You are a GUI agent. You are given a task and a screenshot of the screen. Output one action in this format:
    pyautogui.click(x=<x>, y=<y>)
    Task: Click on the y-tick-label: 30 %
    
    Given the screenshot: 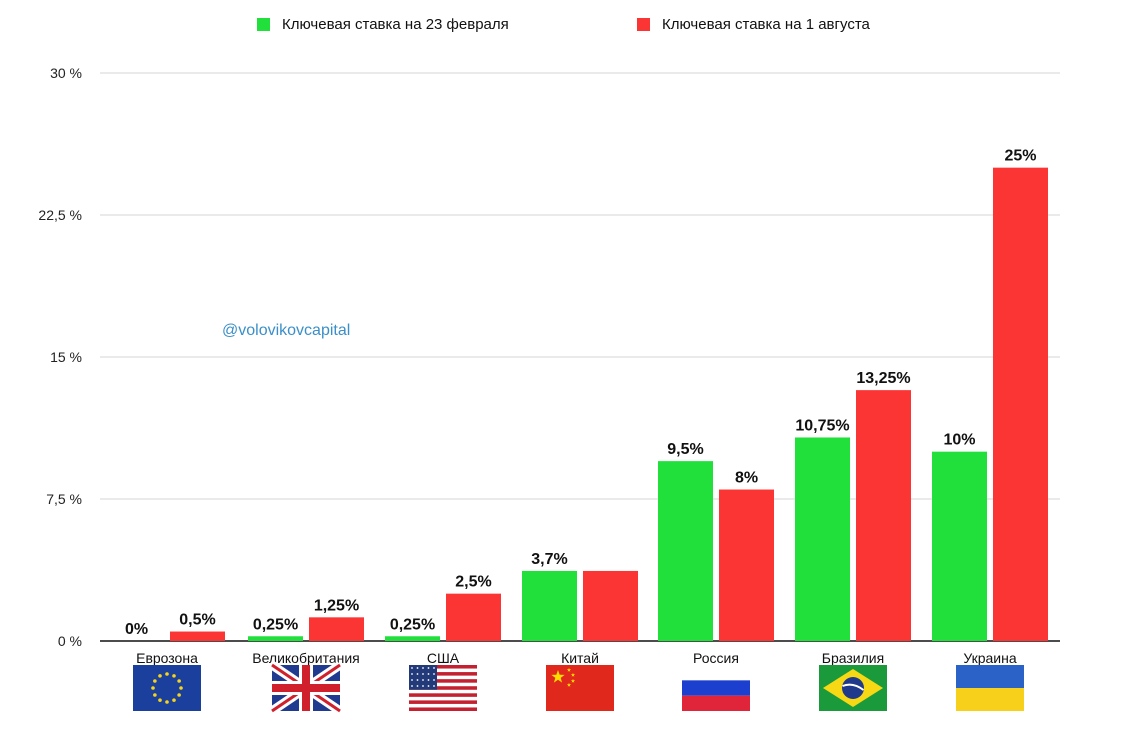 What is the action you would take?
    pyautogui.click(x=66, y=73)
    